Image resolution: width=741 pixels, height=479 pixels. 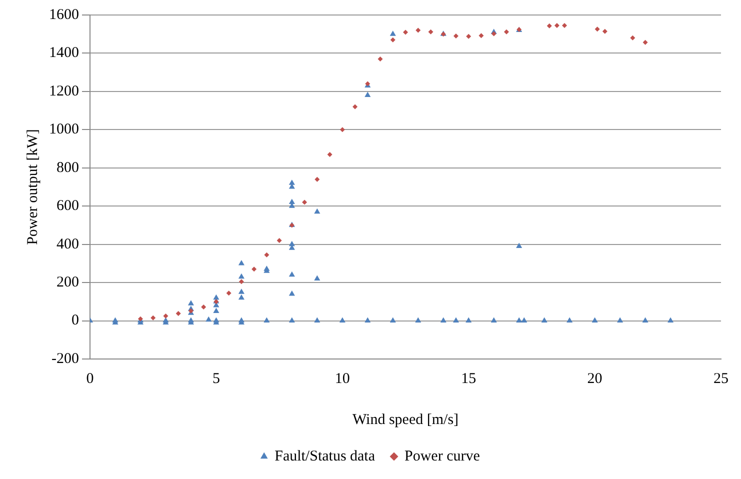 I want to click on x-tick-label: 20, so click(x=594, y=378).